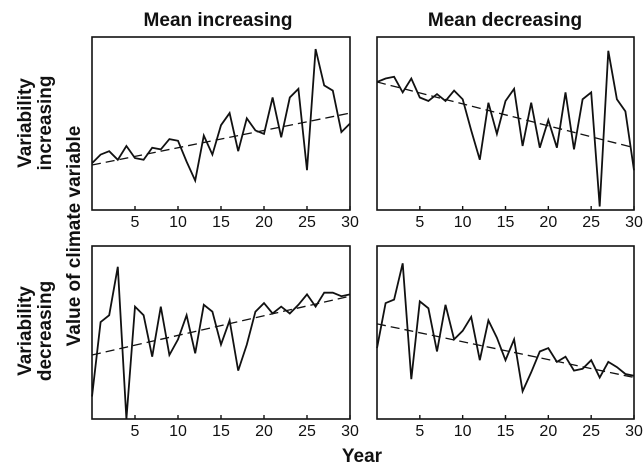  What do you see at coordinates (362, 456) in the screenshot?
I see `x-axis-label: Year` at bounding box center [362, 456].